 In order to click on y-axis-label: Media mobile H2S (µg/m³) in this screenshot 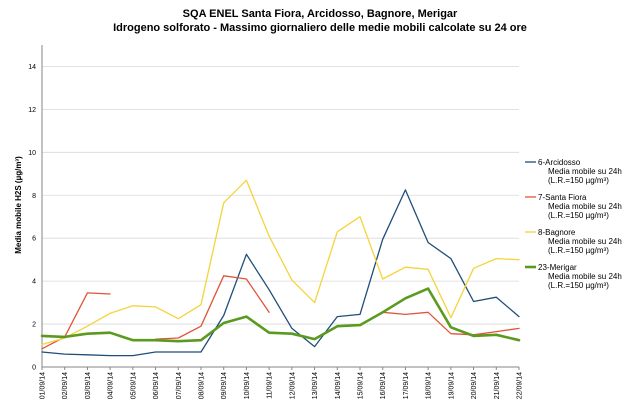, I will do `click(18, 205)`.